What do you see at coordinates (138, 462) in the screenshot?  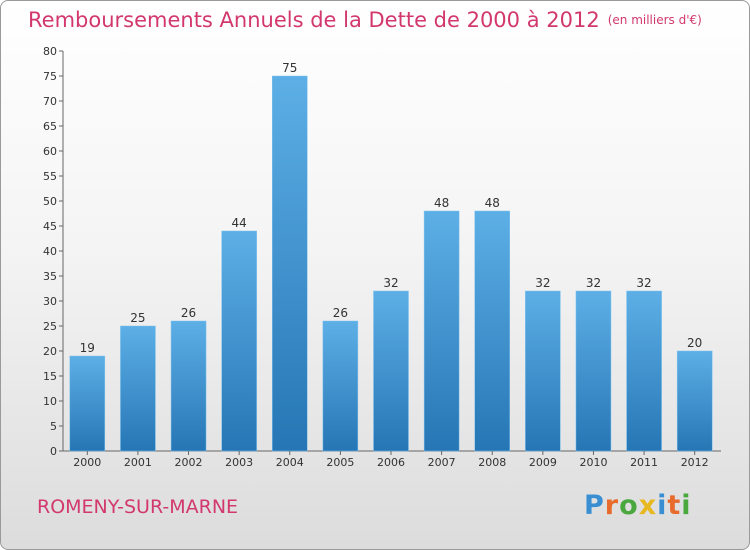 I see `x-tick-label: 2001` at bounding box center [138, 462].